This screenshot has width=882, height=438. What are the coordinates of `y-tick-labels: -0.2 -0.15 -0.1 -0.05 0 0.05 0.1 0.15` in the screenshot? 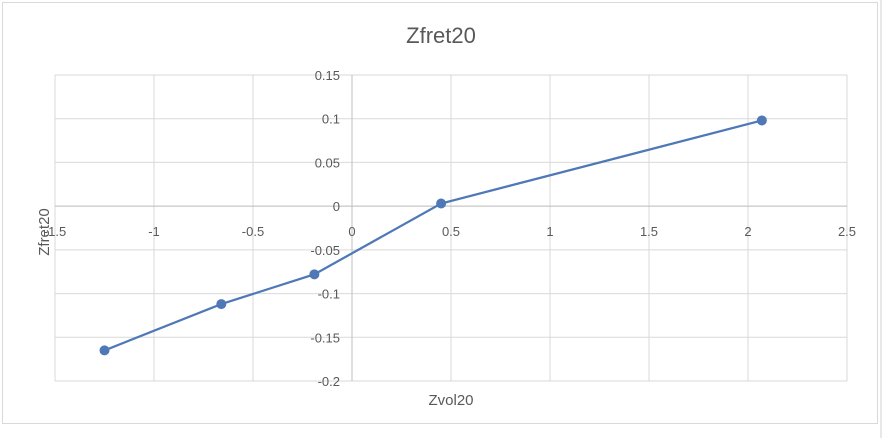 It's located at (325, 228).